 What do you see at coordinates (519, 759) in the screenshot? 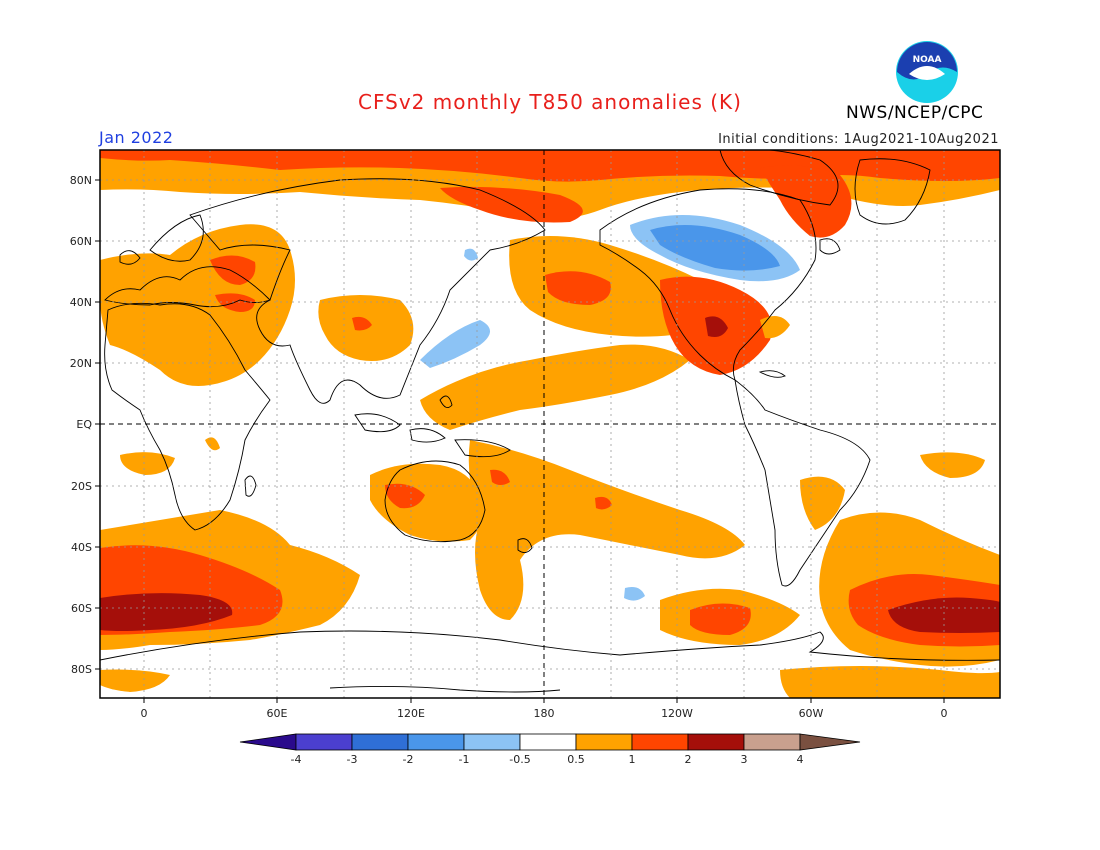
I see `colorbar-label: -0.5` at bounding box center [519, 759].